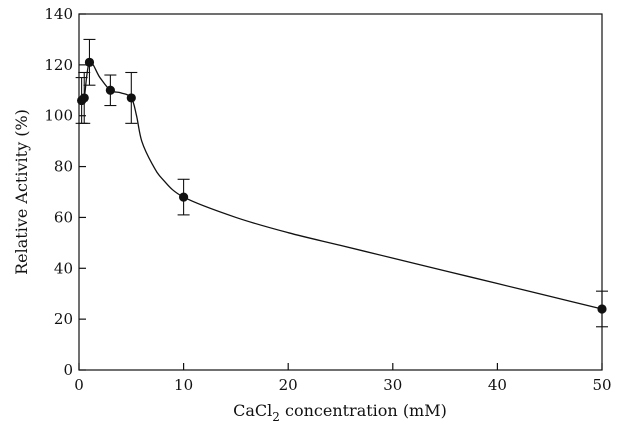 This screenshot has height=426, width=619. Describe the element at coordinates (343, 378) in the screenshot. I see `x-axis-ticks: 0 10 20 30 40 50` at that location.